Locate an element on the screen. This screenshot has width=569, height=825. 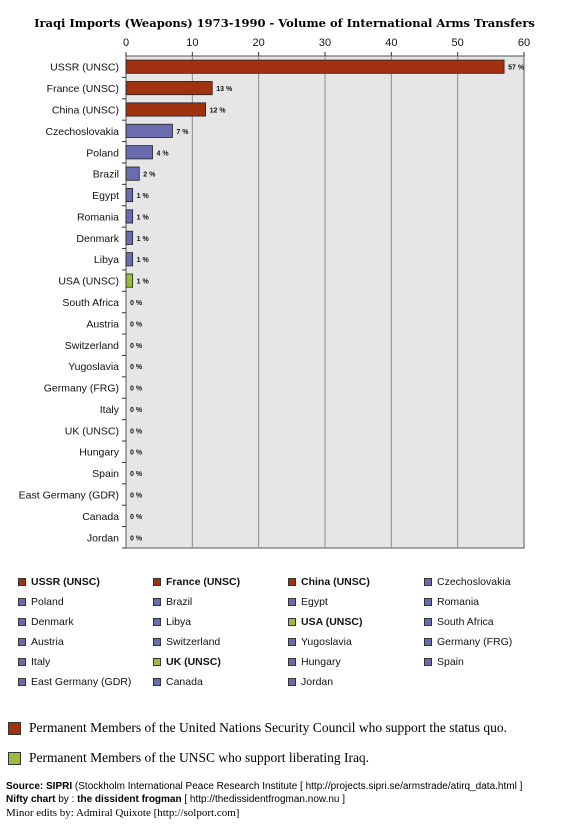
legend-item: East Germany (GDR) is located at coordinates (74, 682).